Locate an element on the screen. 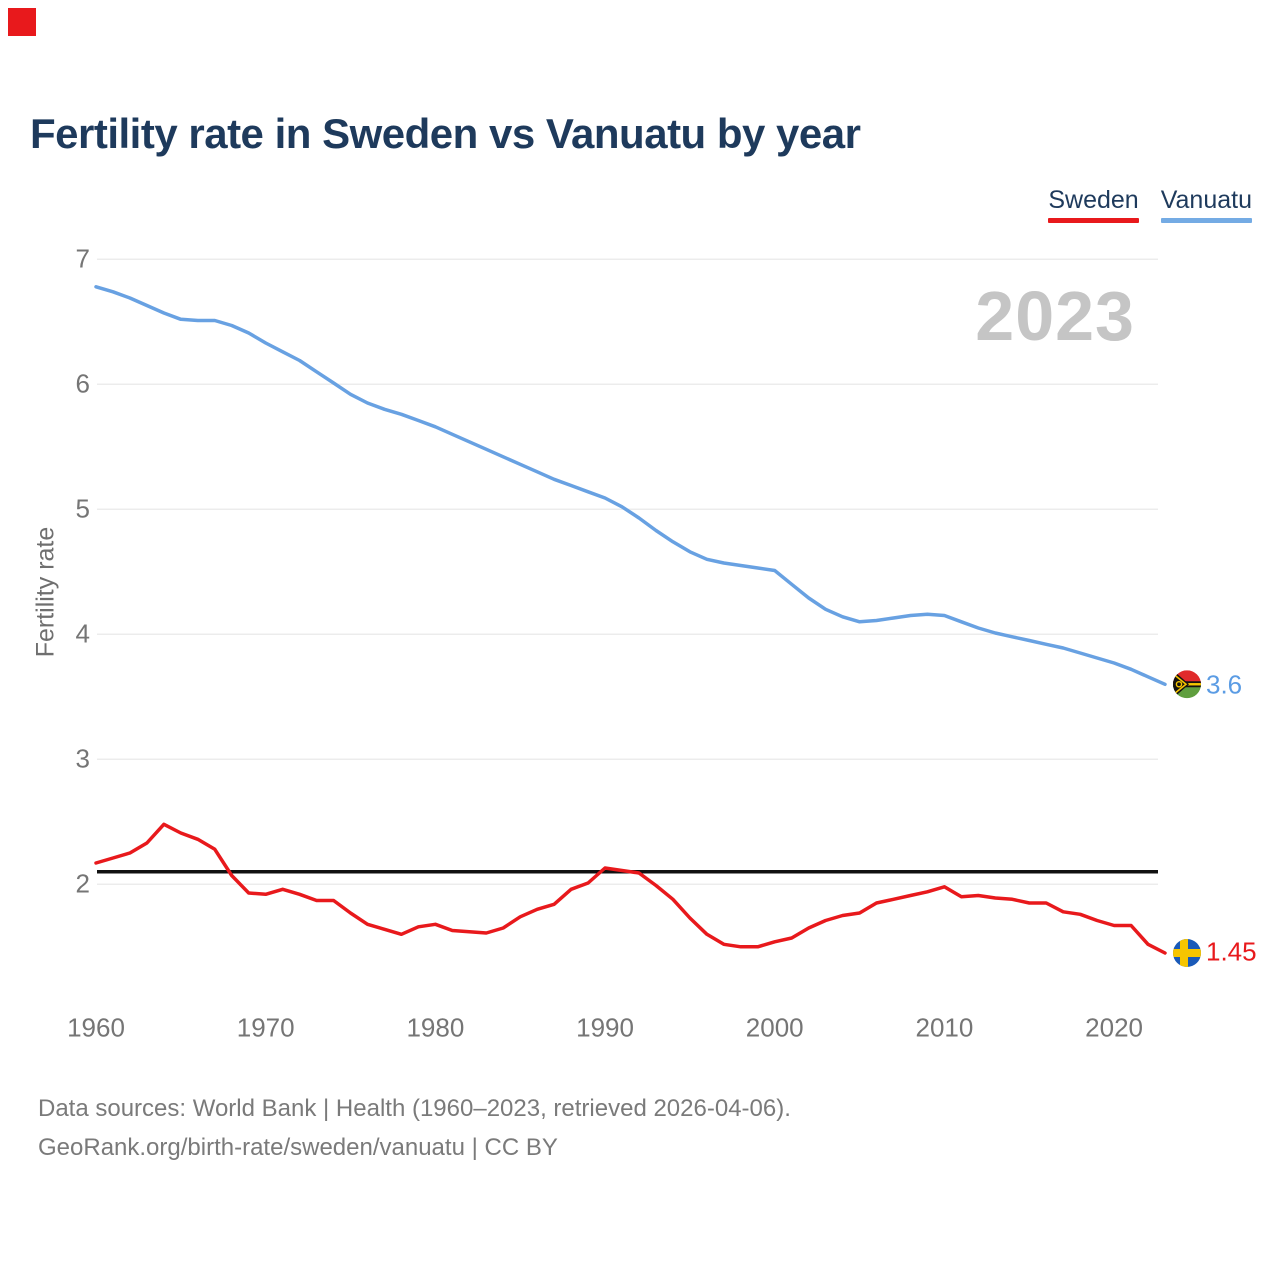 The image size is (1280, 1280). legend-label-vanuatu: Vanuatu is located at coordinates (1206, 200).